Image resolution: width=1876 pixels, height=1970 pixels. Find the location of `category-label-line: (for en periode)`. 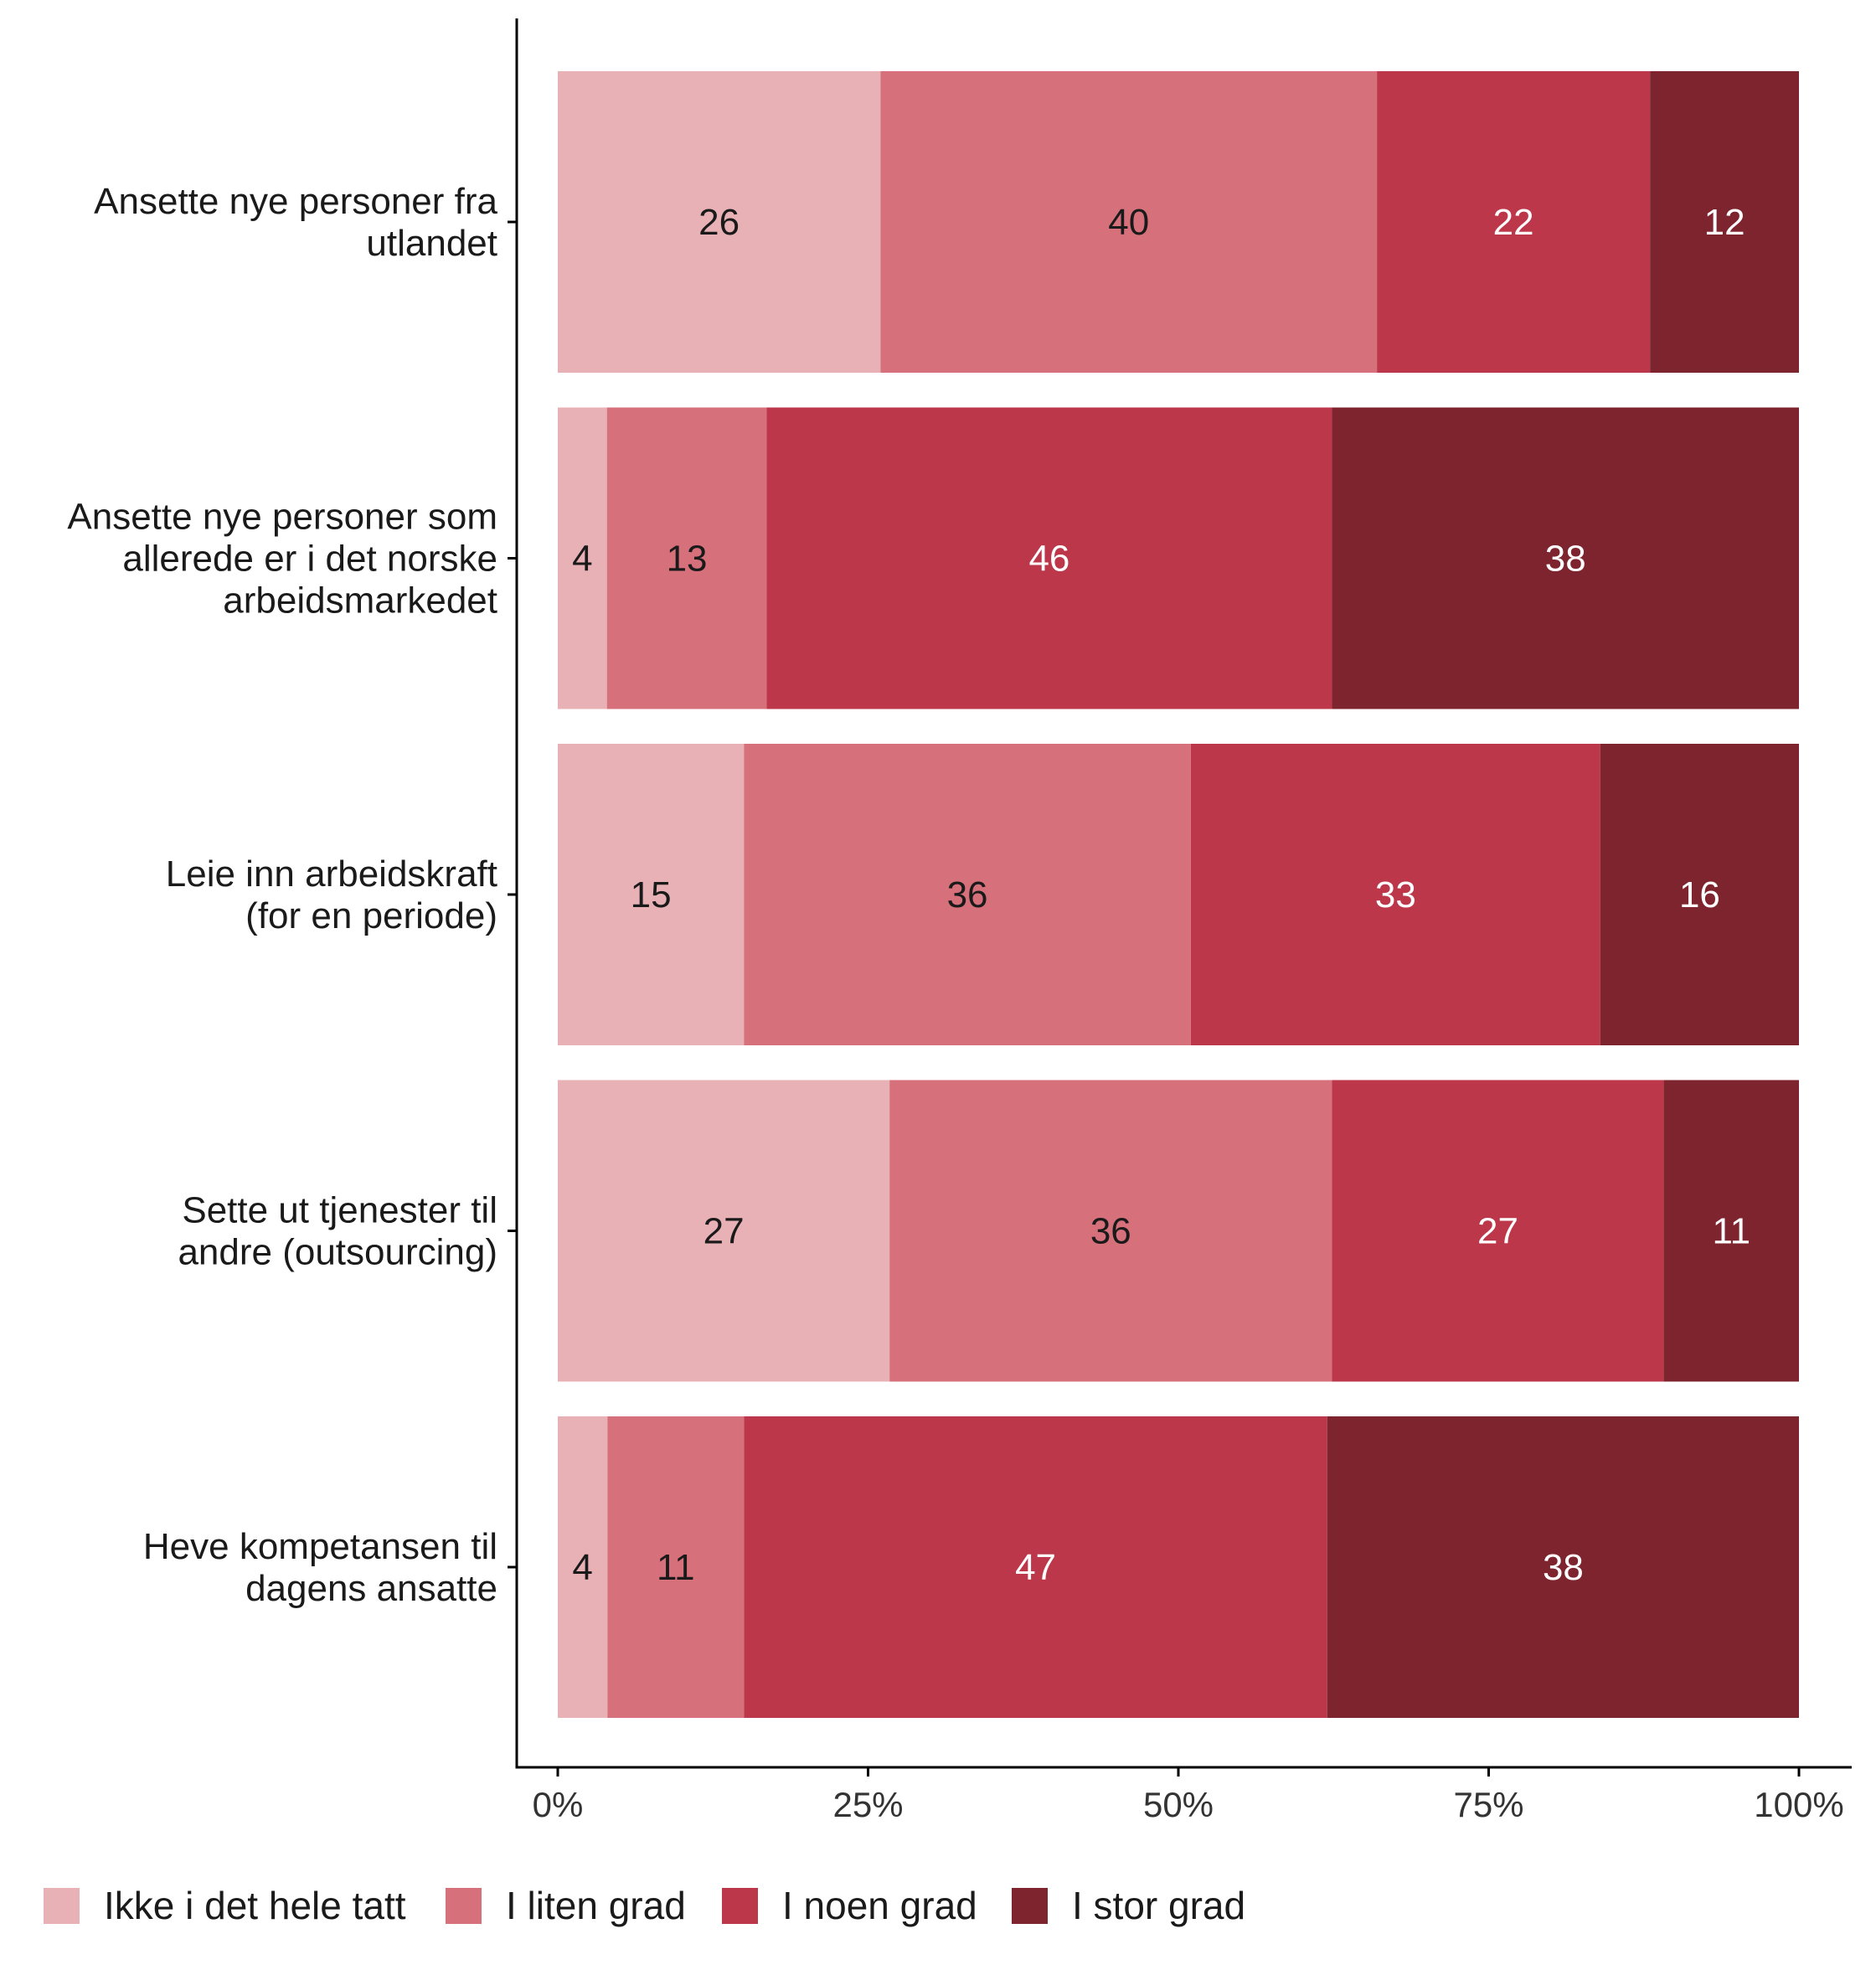

category-label-line: (for en periode) is located at coordinates (371, 915).